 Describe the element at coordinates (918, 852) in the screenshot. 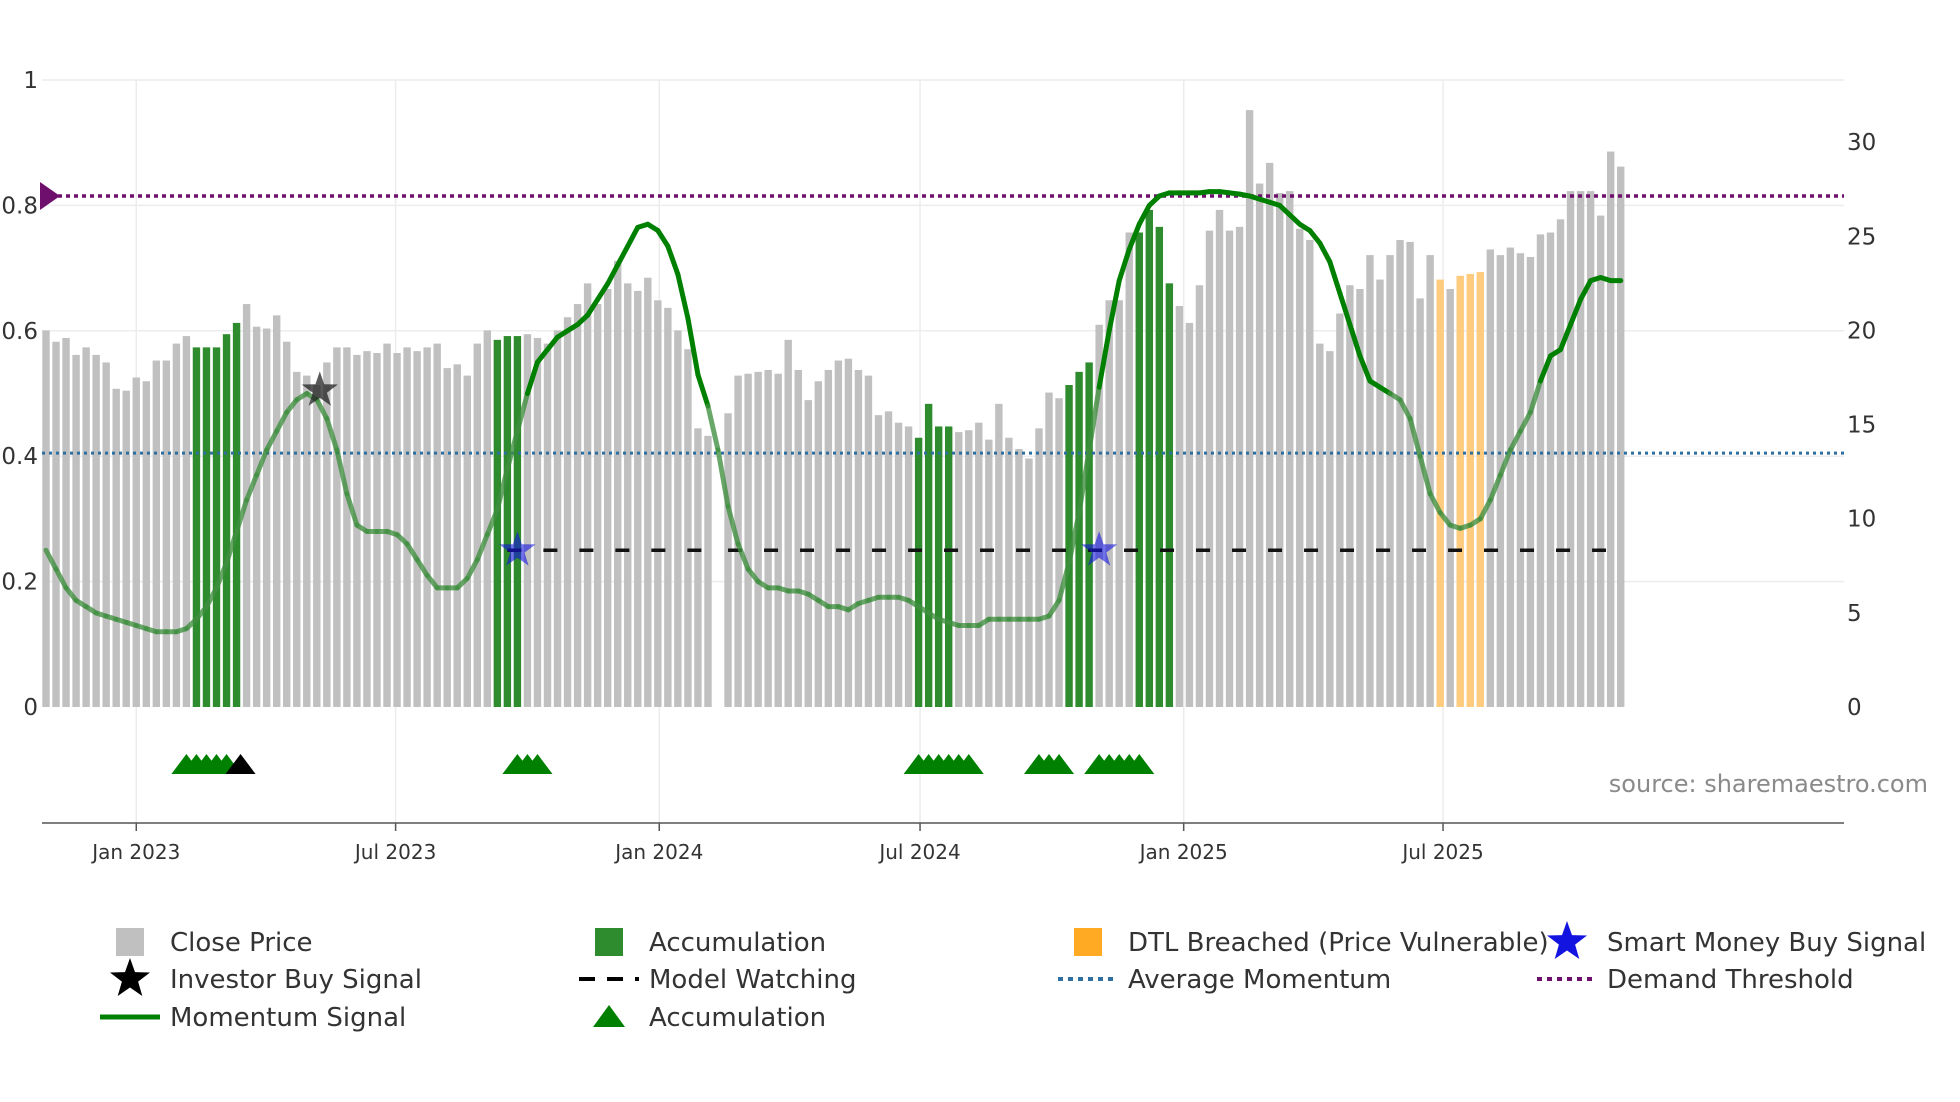

I see `x-tick-label: Jul 2024` at that location.